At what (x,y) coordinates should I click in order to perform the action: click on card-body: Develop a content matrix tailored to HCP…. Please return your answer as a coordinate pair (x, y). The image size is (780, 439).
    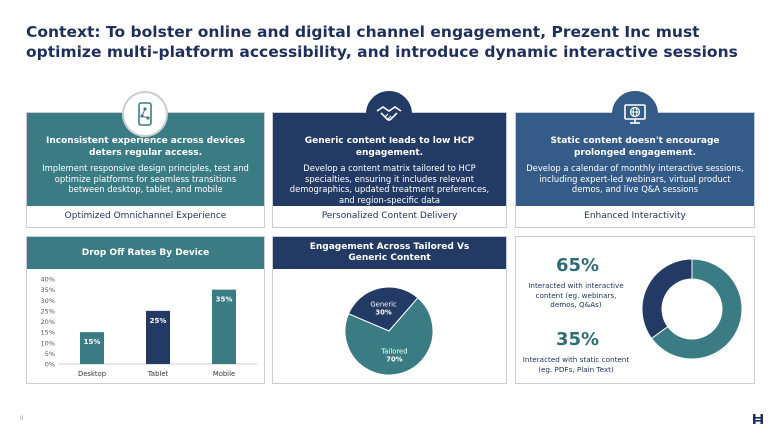
    Looking at the image, I should click on (389, 184).